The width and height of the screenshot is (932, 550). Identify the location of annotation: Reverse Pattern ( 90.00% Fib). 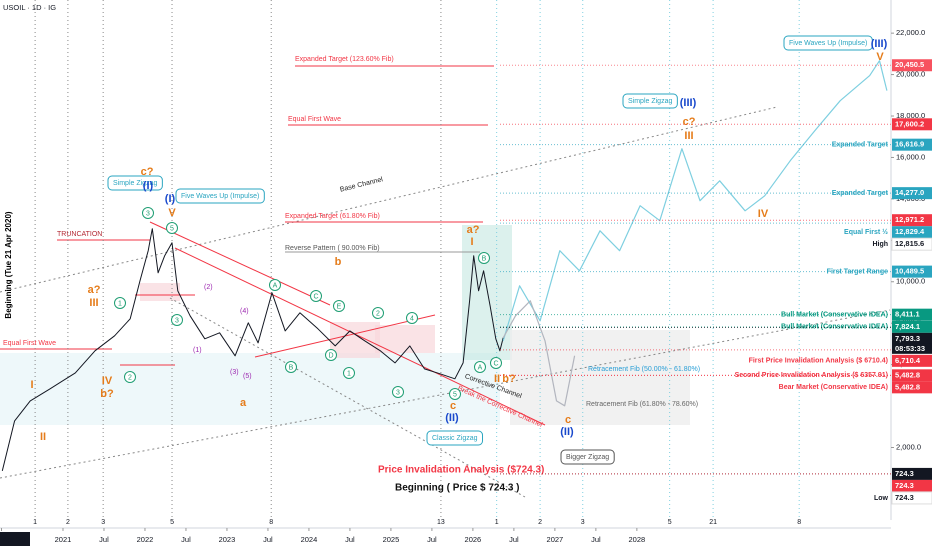
(332, 248).